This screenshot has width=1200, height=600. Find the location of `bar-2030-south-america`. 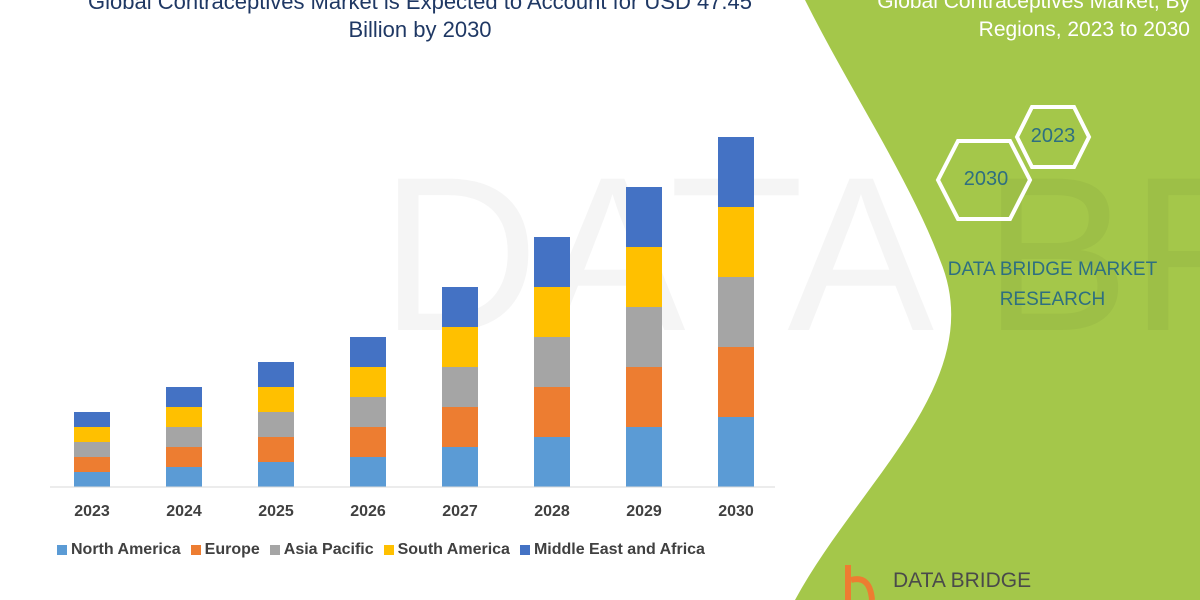

bar-2030-south-america is located at coordinates (736, 242).